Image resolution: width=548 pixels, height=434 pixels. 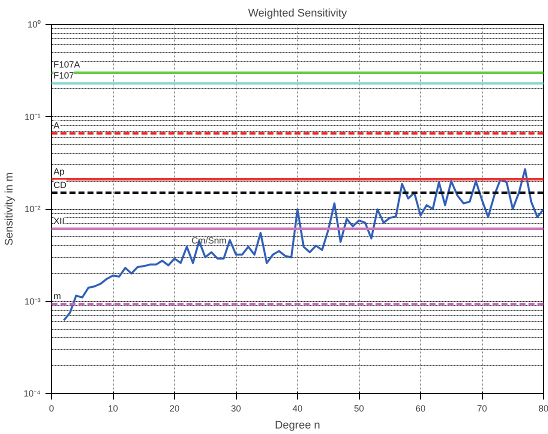 I want to click on y-tick-label: 10⁻³, so click(x=32, y=301).